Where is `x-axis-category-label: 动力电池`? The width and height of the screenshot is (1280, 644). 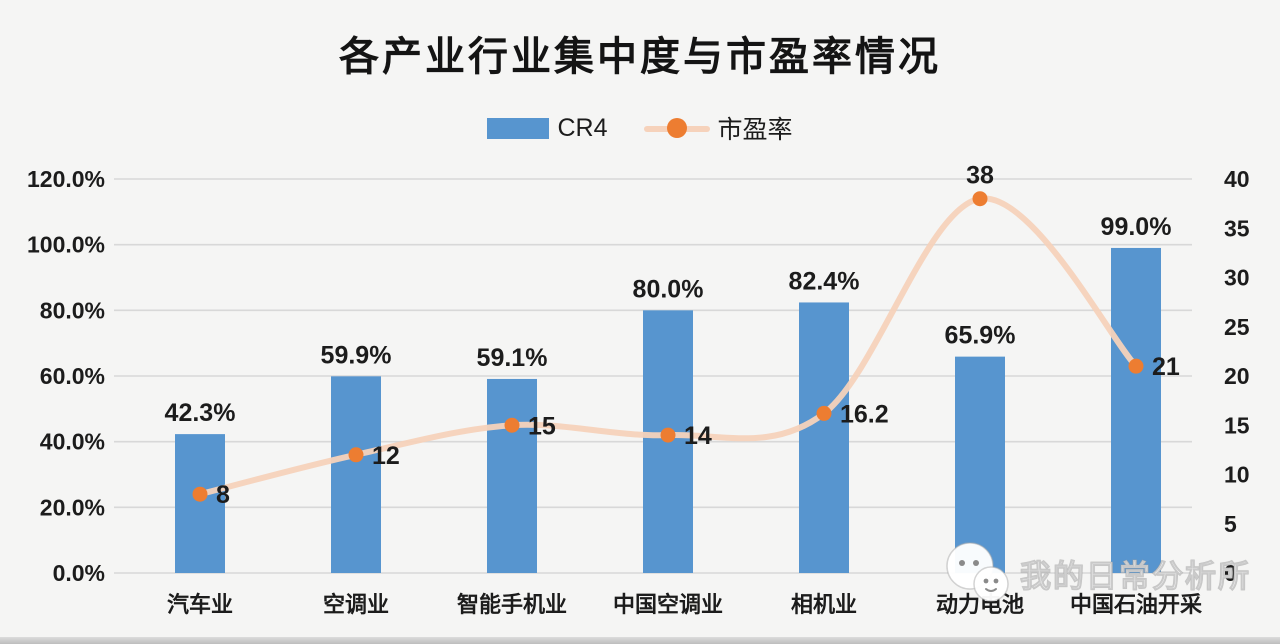
x-axis-category-label: 动力电池 is located at coordinates (980, 604).